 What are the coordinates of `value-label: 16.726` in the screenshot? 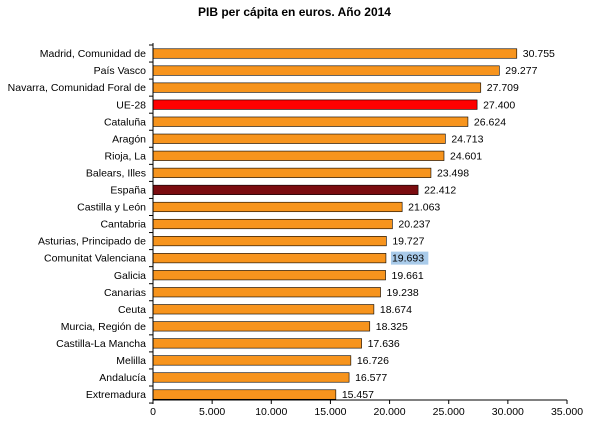 It's located at (373, 361).